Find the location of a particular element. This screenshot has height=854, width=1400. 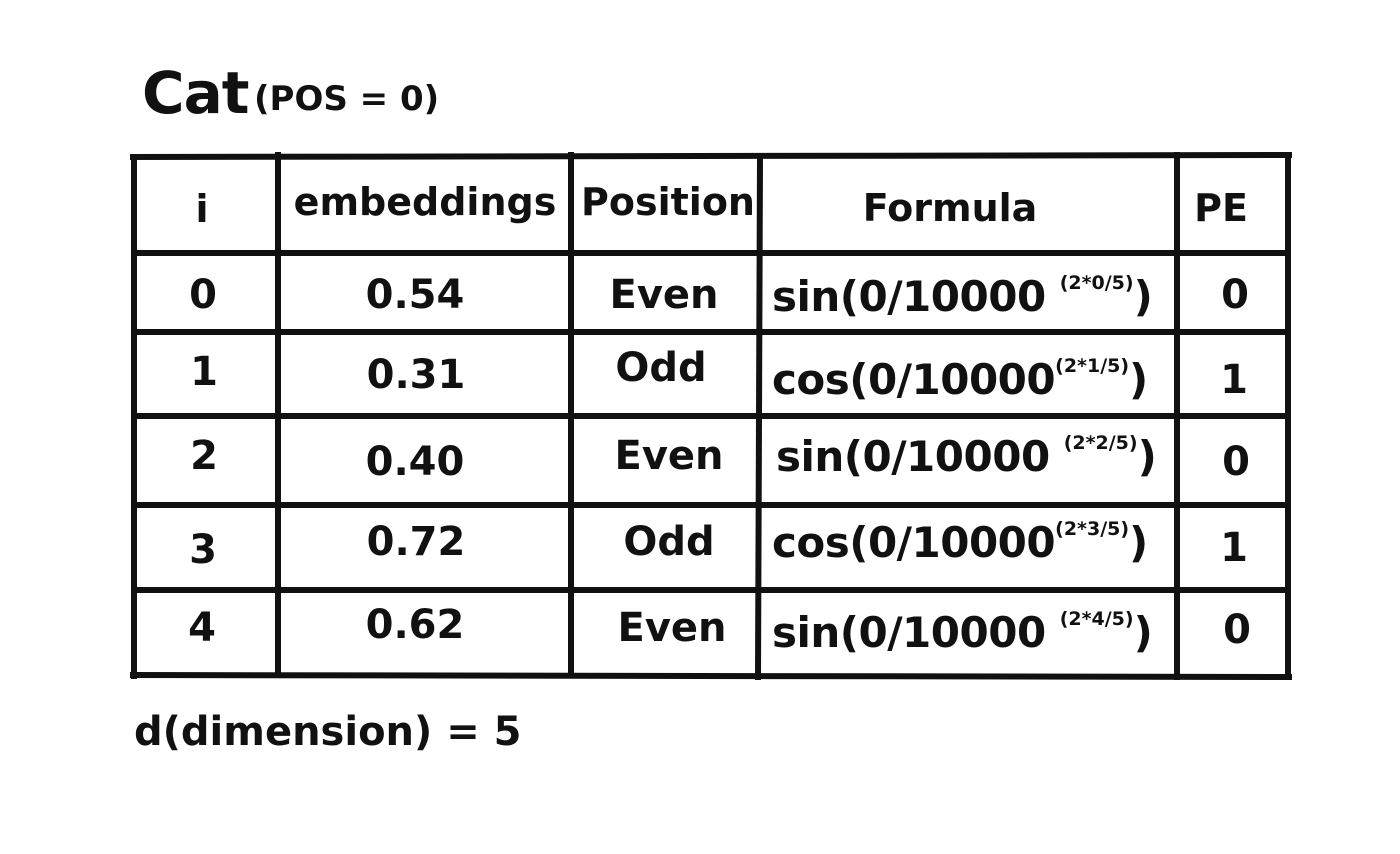

row-1-formula-close: ) is located at coordinates (1138, 379).